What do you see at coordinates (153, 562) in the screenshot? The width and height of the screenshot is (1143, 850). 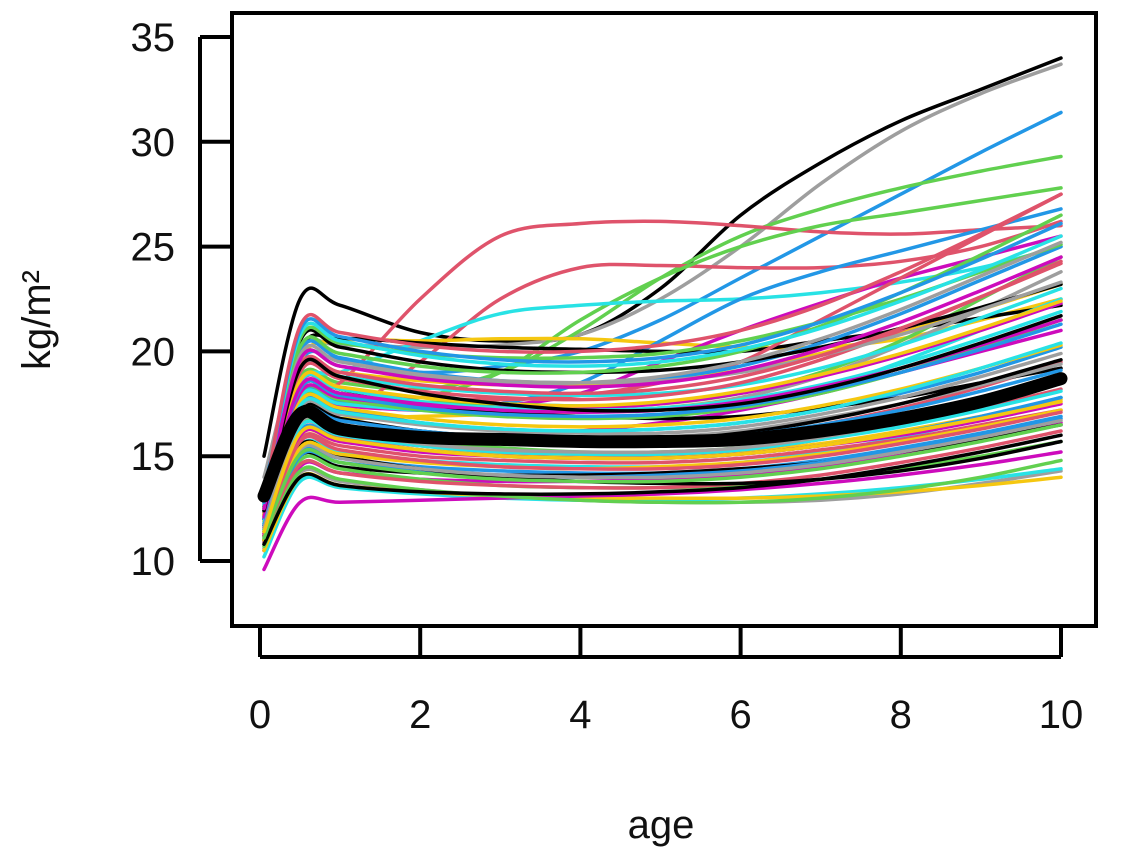 I see `y-tick-label: 10` at bounding box center [153, 562].